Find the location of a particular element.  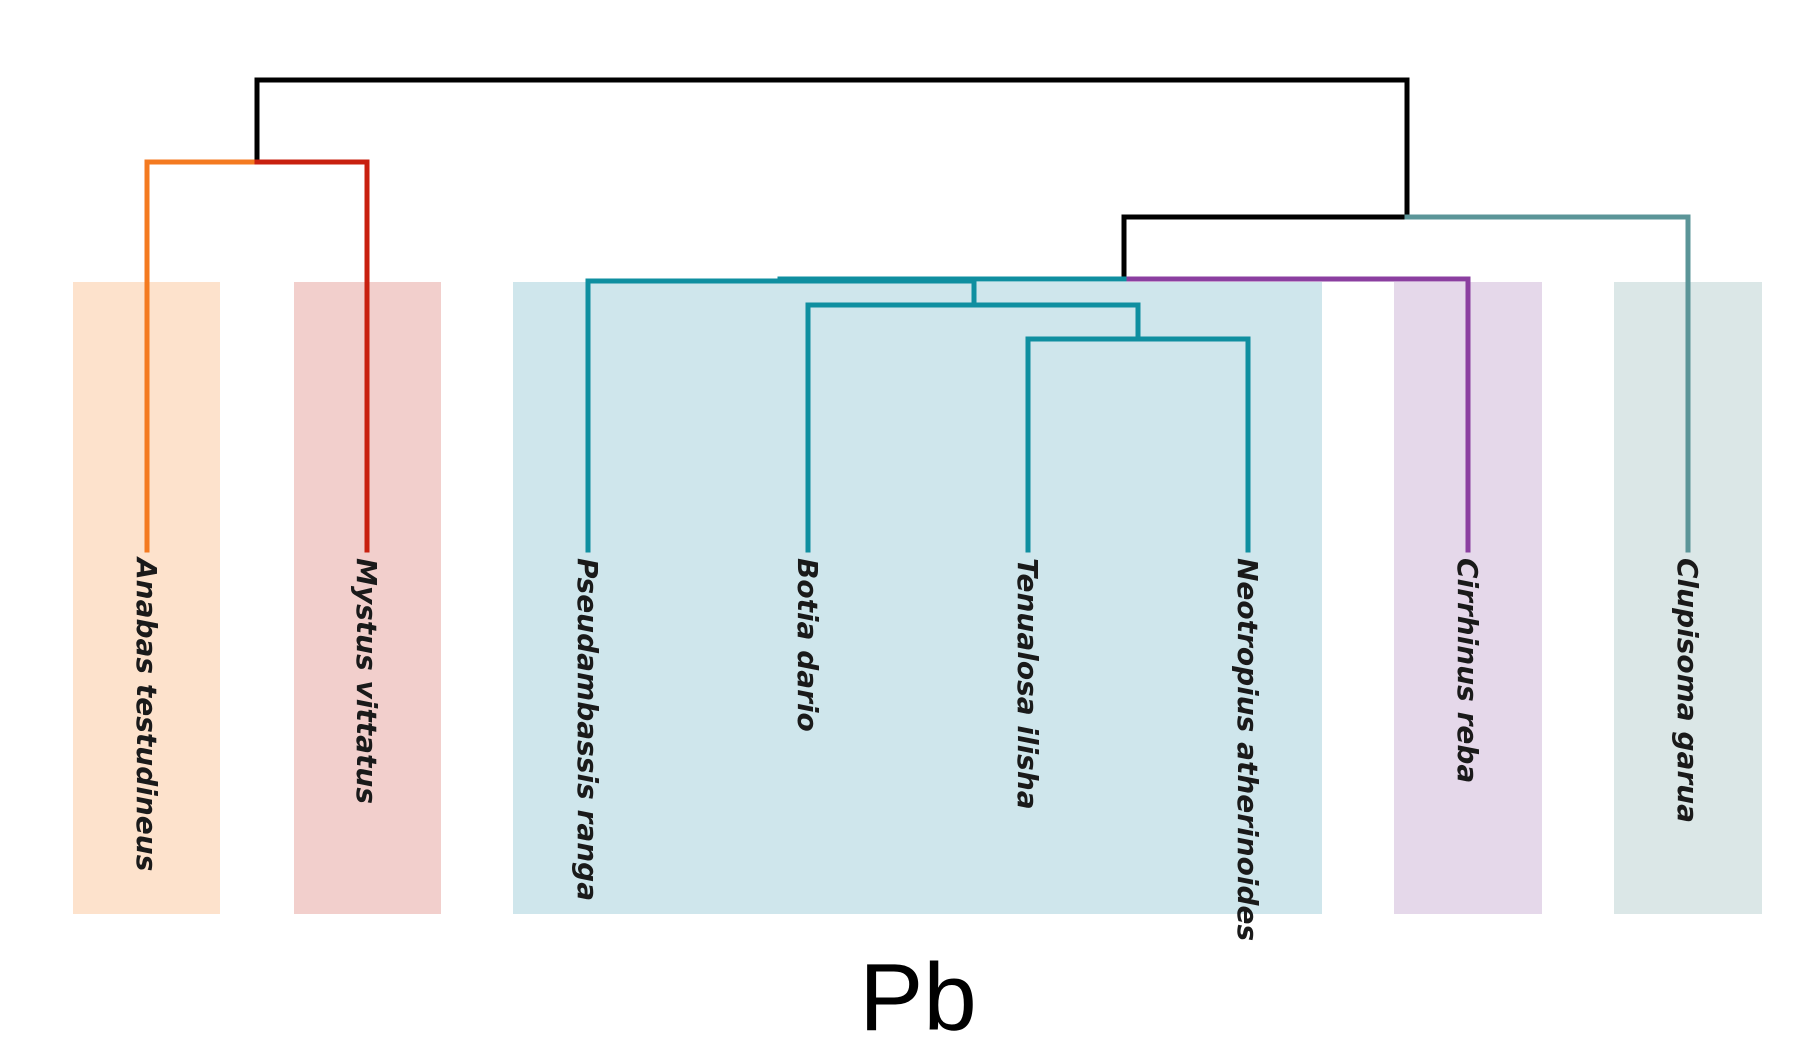

leaf-label-cirrhinus: Cirrhinus reba is located at coordinates (1467, 670).